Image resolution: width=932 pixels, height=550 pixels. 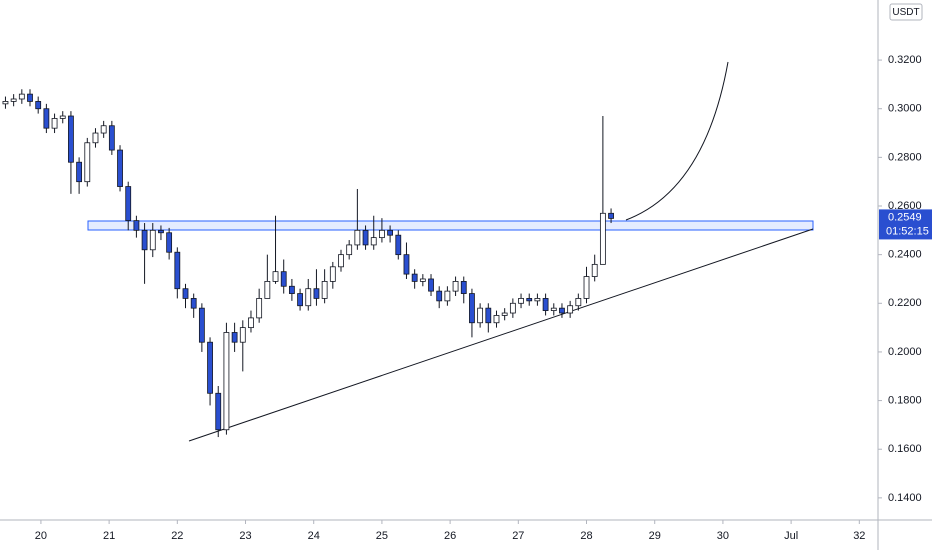 What do you see at coordinates (905, 303) in the screenshot?
I see `y-tick-label: 0.2200` at bounding box center [905, 303].